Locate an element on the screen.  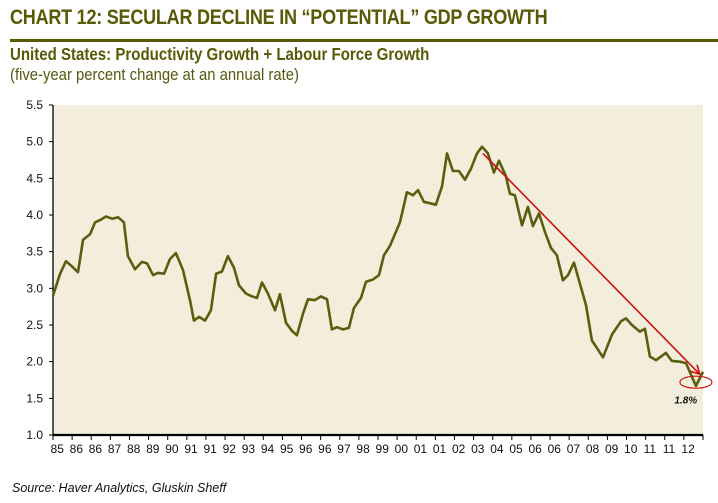
x-tick-label: 99 is located at coordinates (383, 449).